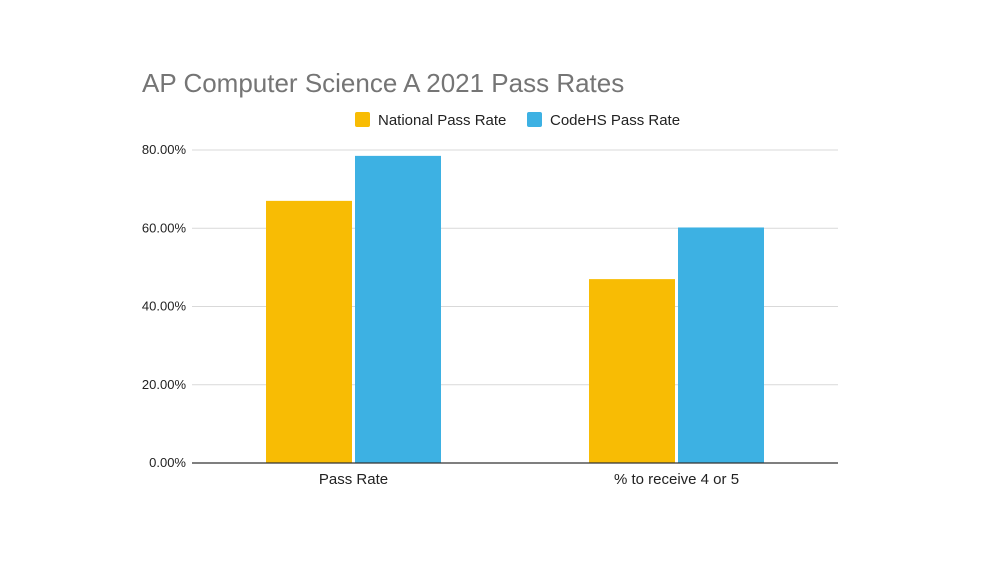 This screenshot has height=562, width=1000. Describe the element at coordinates (615, 120) in the screenshot. I see `legend-label: CodeHS Pass Rate` at that location.